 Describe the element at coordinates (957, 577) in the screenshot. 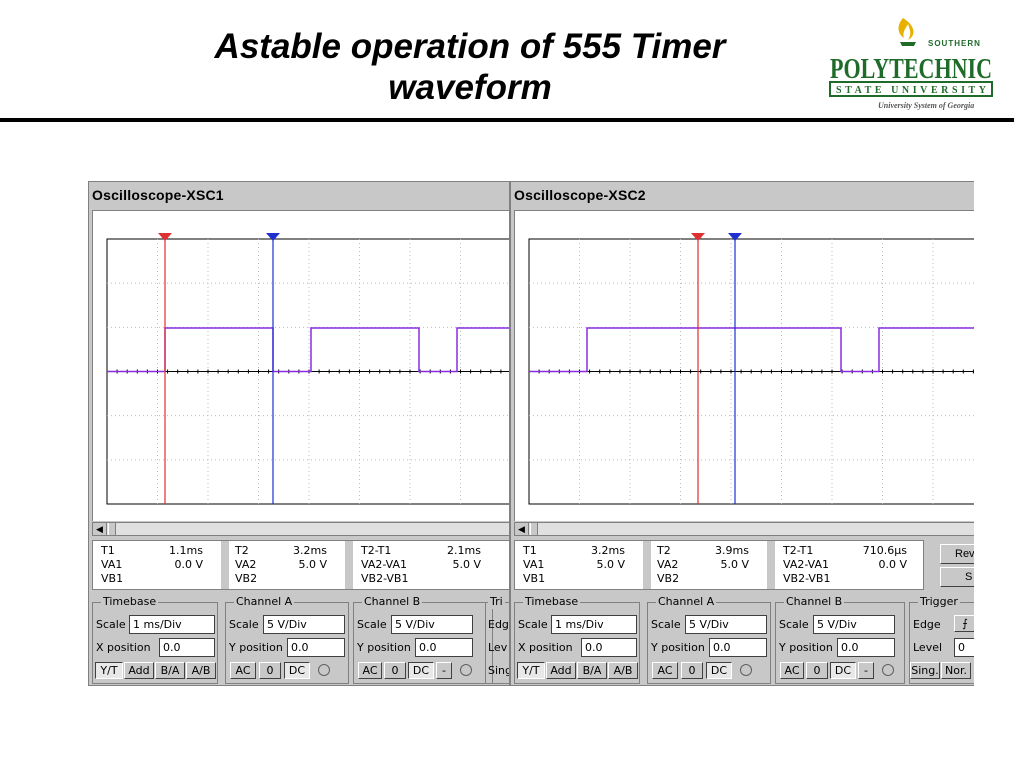

I see `save-button: S` at that location.